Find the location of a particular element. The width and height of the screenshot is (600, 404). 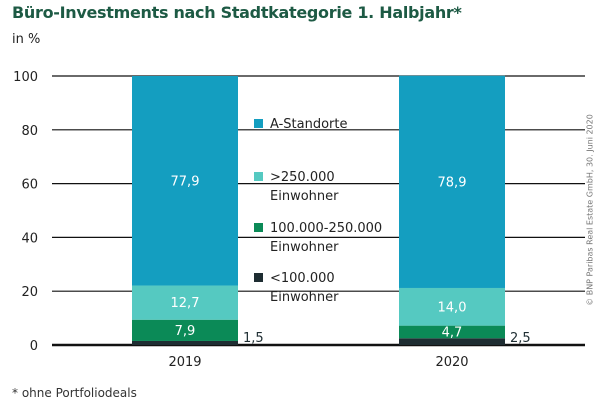

data-label: 4,7 is located at coordinates (452, 332).